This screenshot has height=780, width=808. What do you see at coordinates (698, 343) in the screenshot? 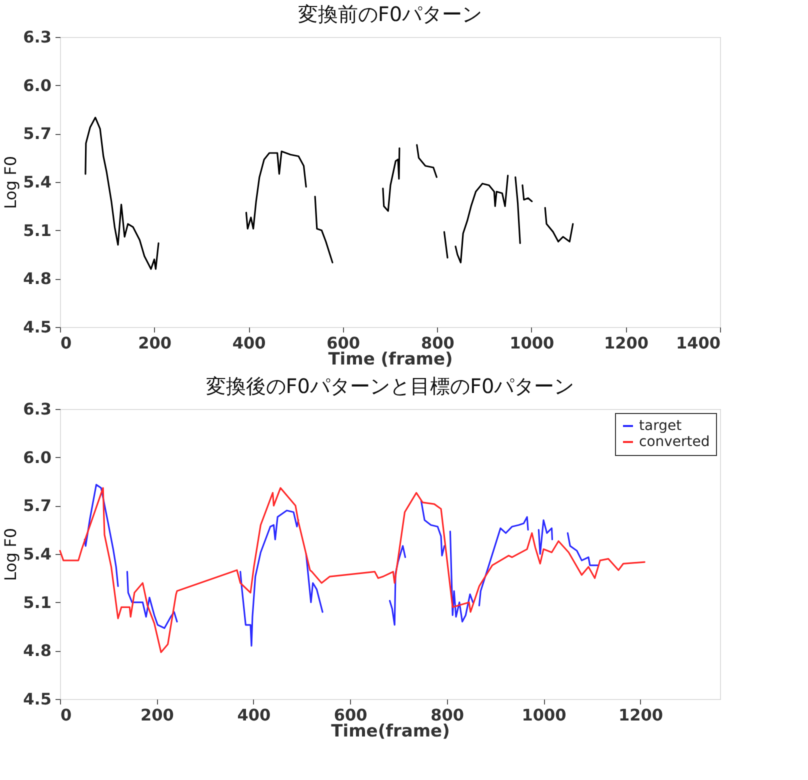
I see `x-tick-label: 1400` at bounding box center [698, 343].